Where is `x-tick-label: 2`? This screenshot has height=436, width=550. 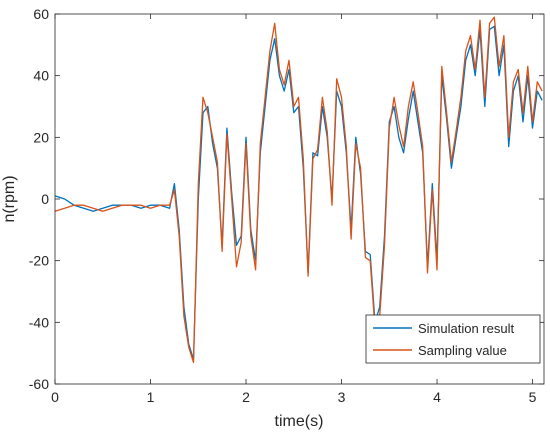
x-tick-label: 2 is located at coordinates (246, 397).